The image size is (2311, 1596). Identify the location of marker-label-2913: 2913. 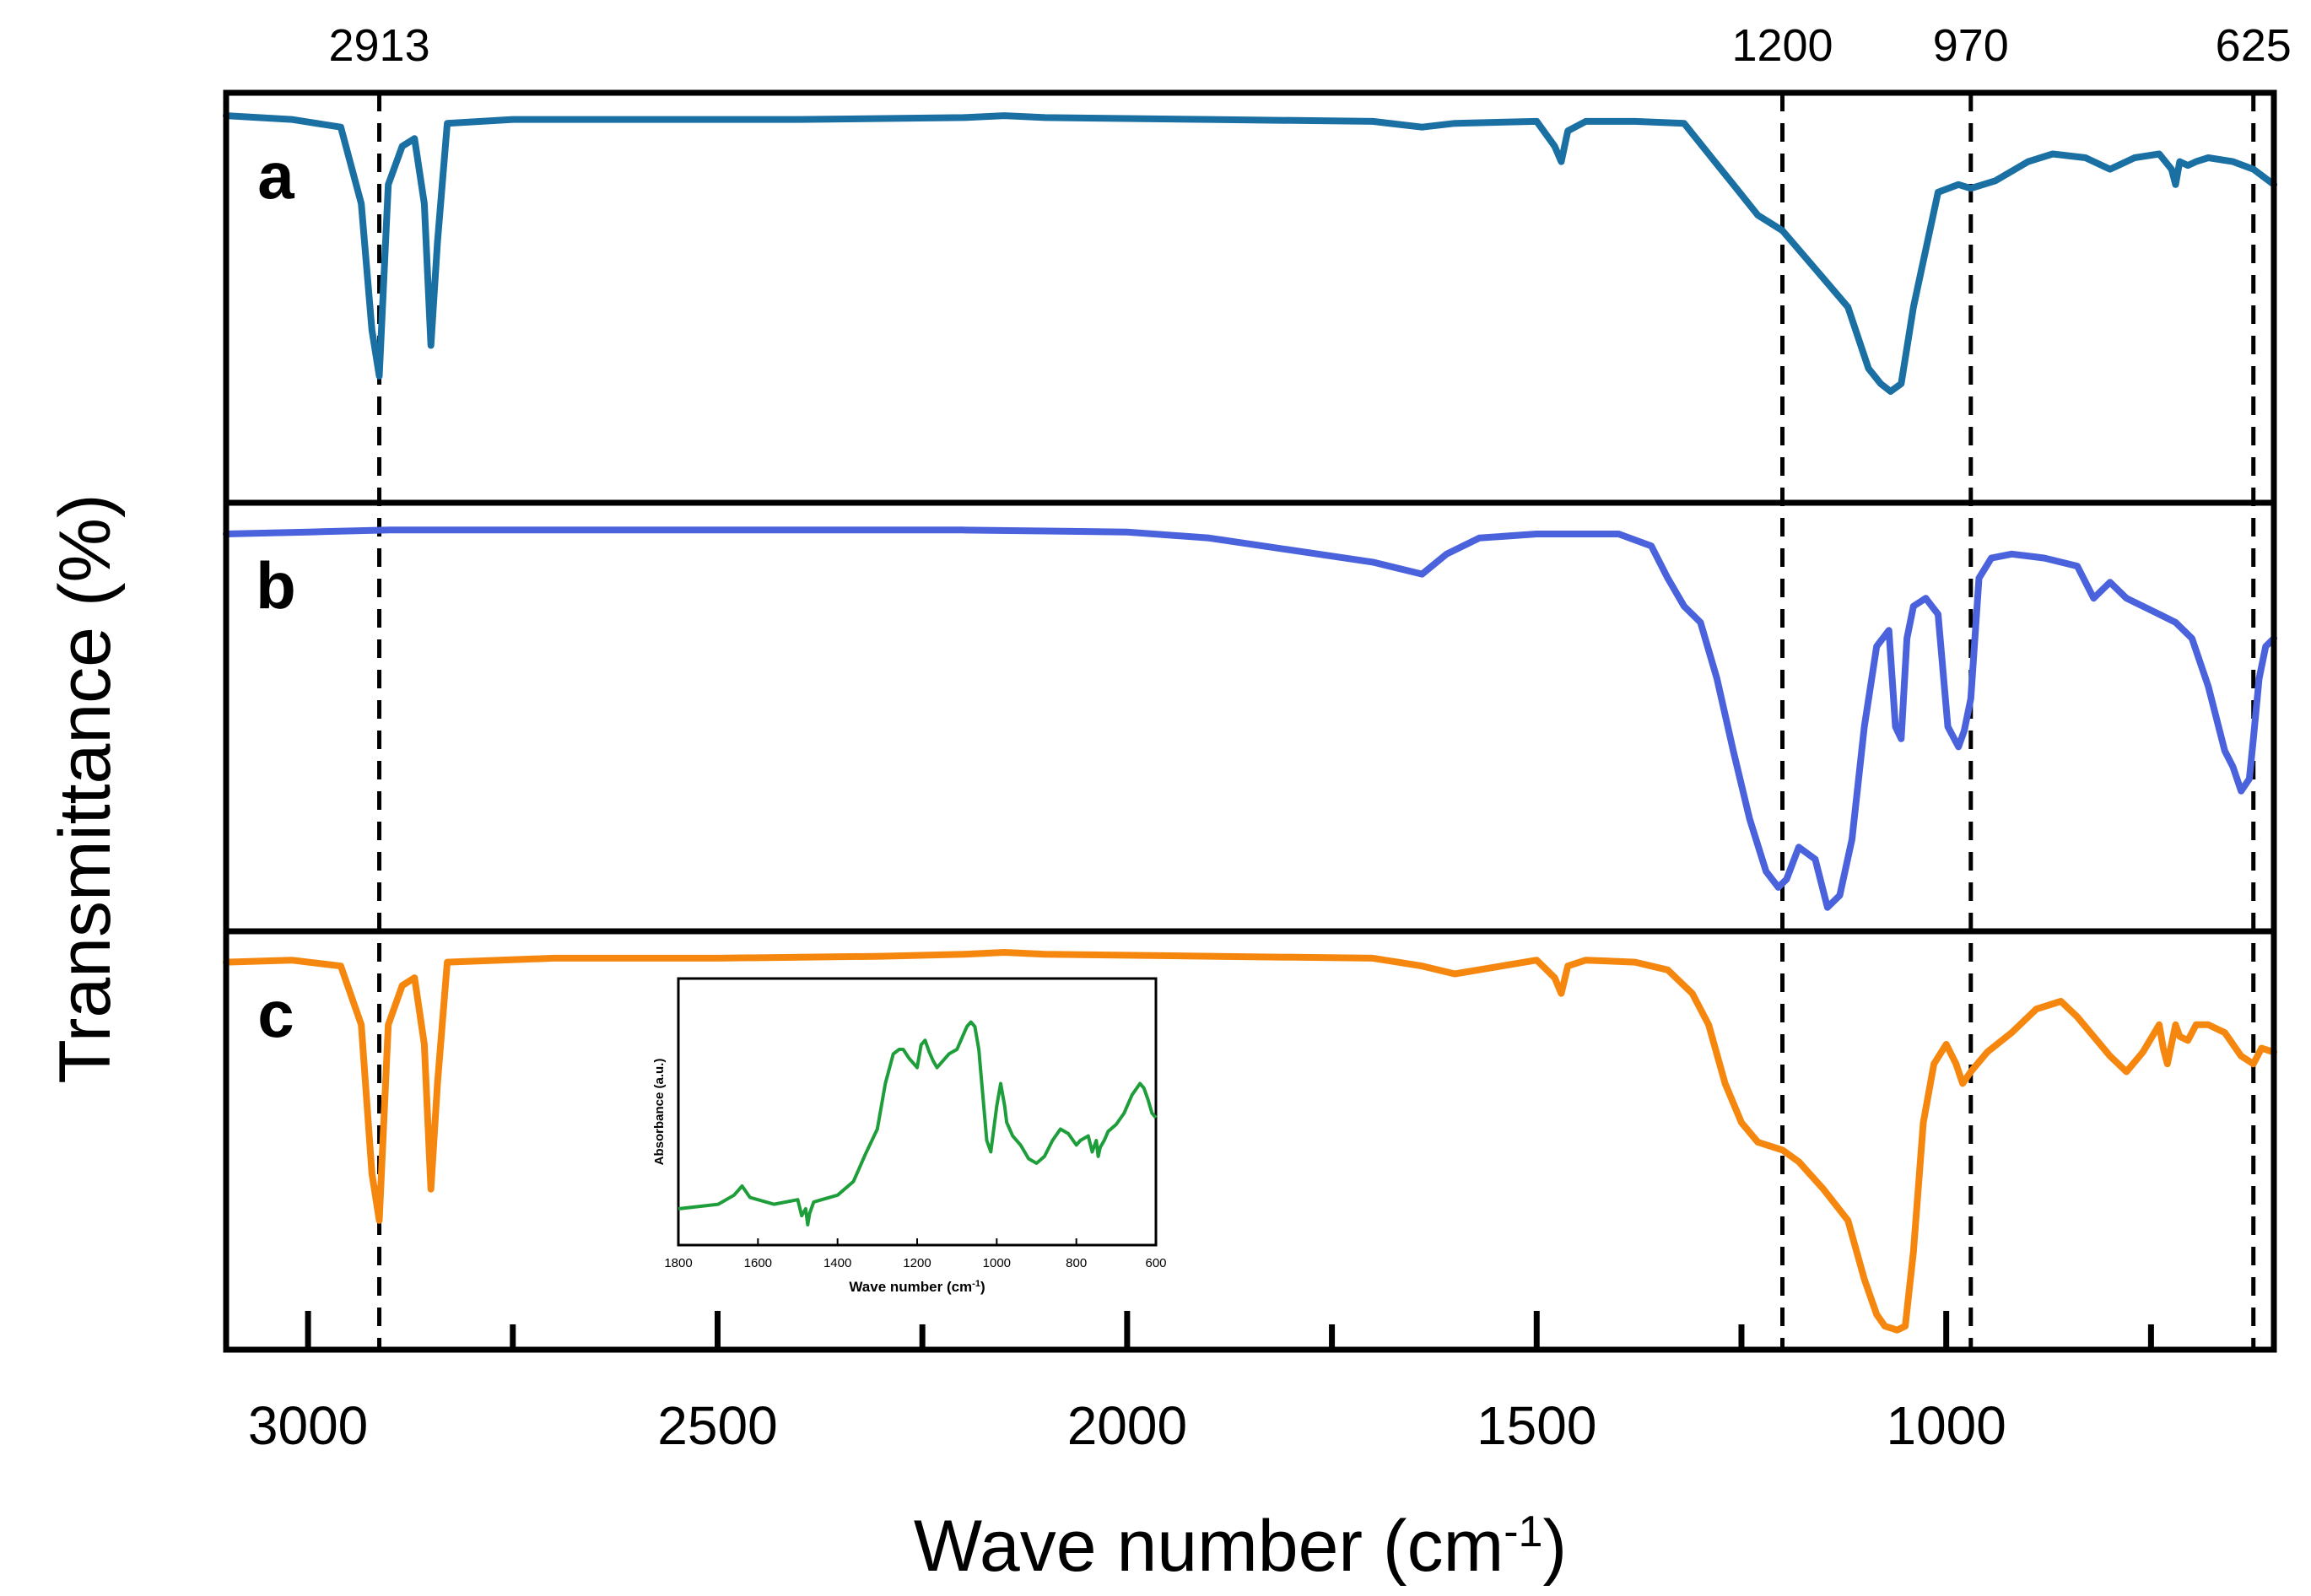
(379, 46).